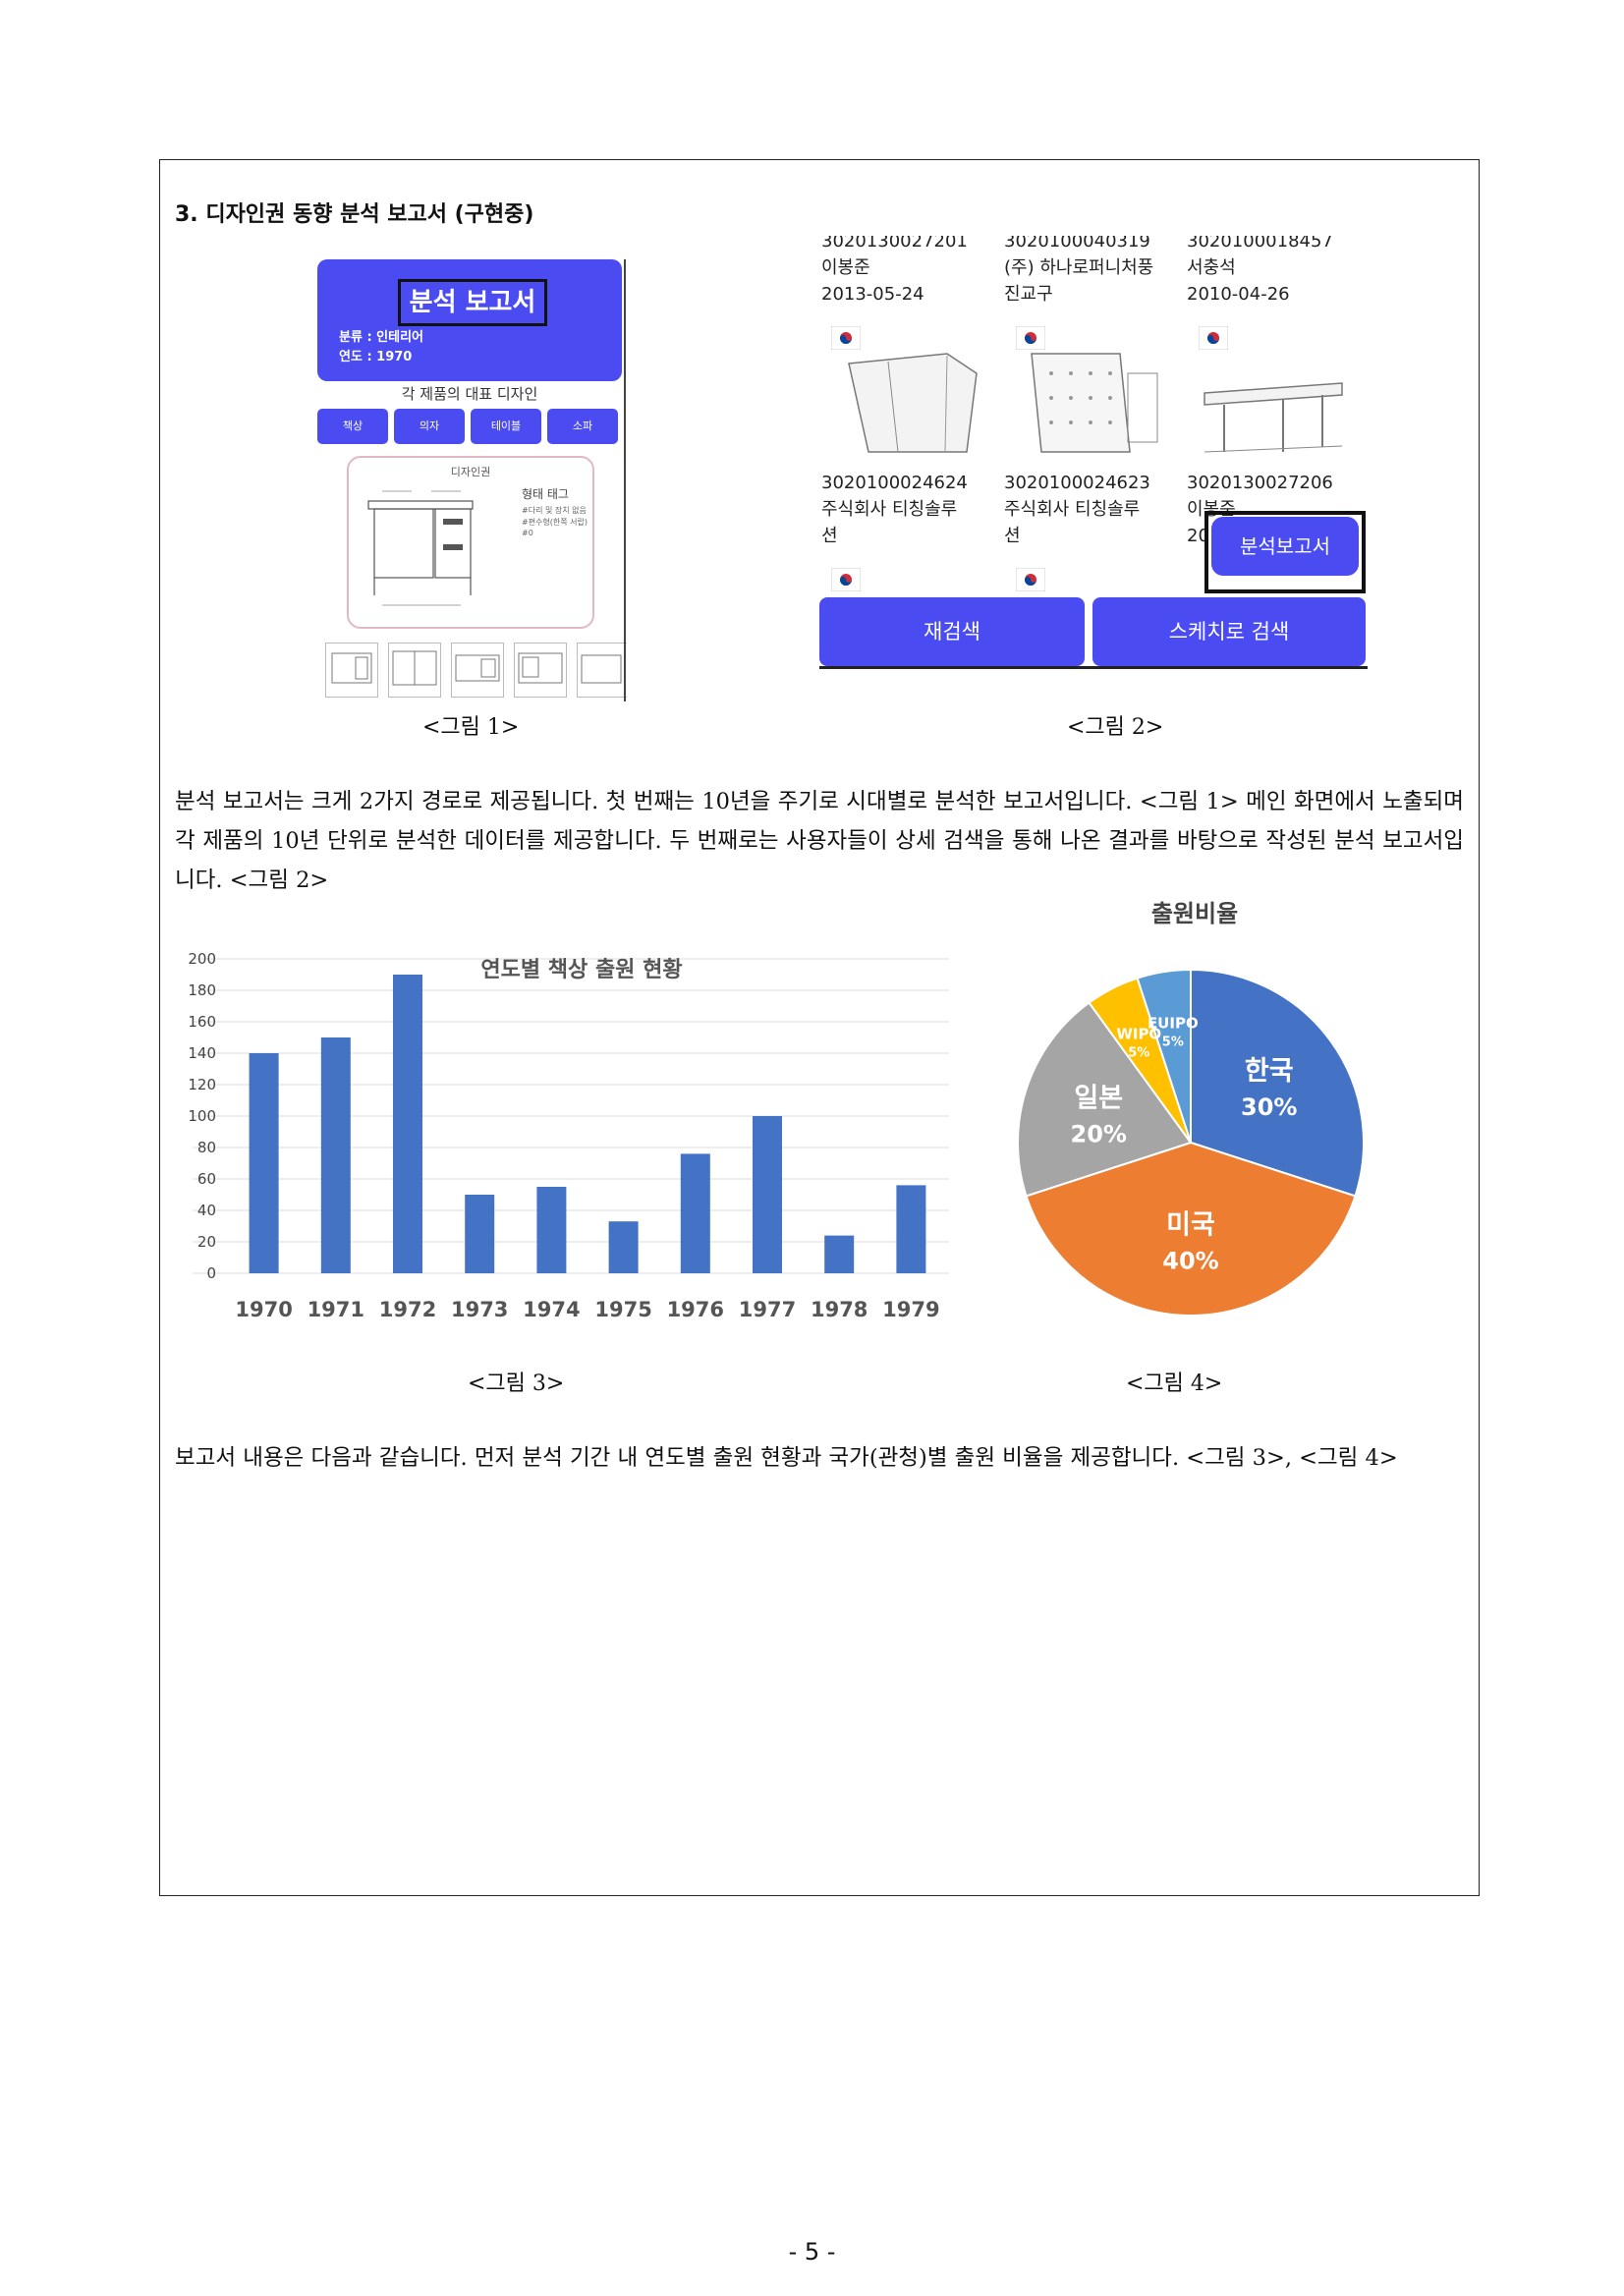  What do you see at coordinates (469, 320) in the screenshot?
I see `report-header: 분석 보고서 분류 : 인테리어 연도 : 1970` at bounding box center [469, 320].